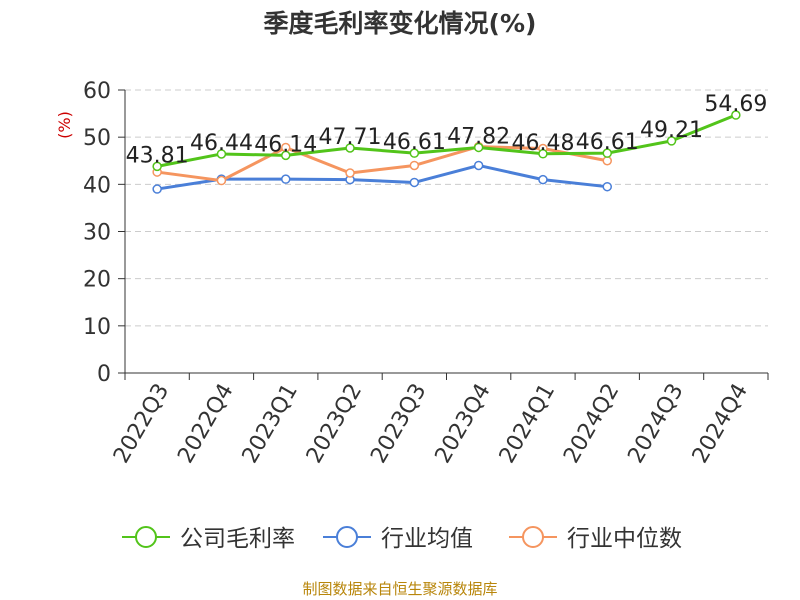  Describe the element at coordinates (221, 143) in the screenshot. I see `data-label: 46.44` at that location.